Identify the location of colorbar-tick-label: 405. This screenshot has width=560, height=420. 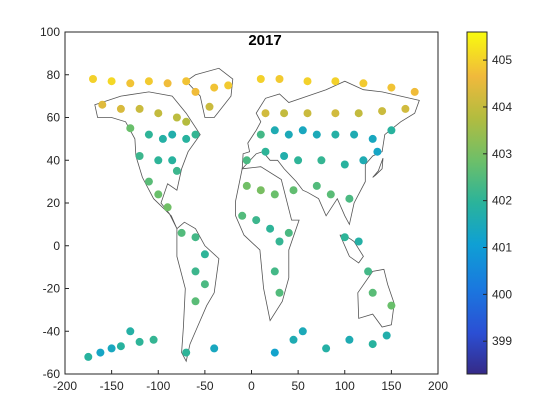
(502, 60).